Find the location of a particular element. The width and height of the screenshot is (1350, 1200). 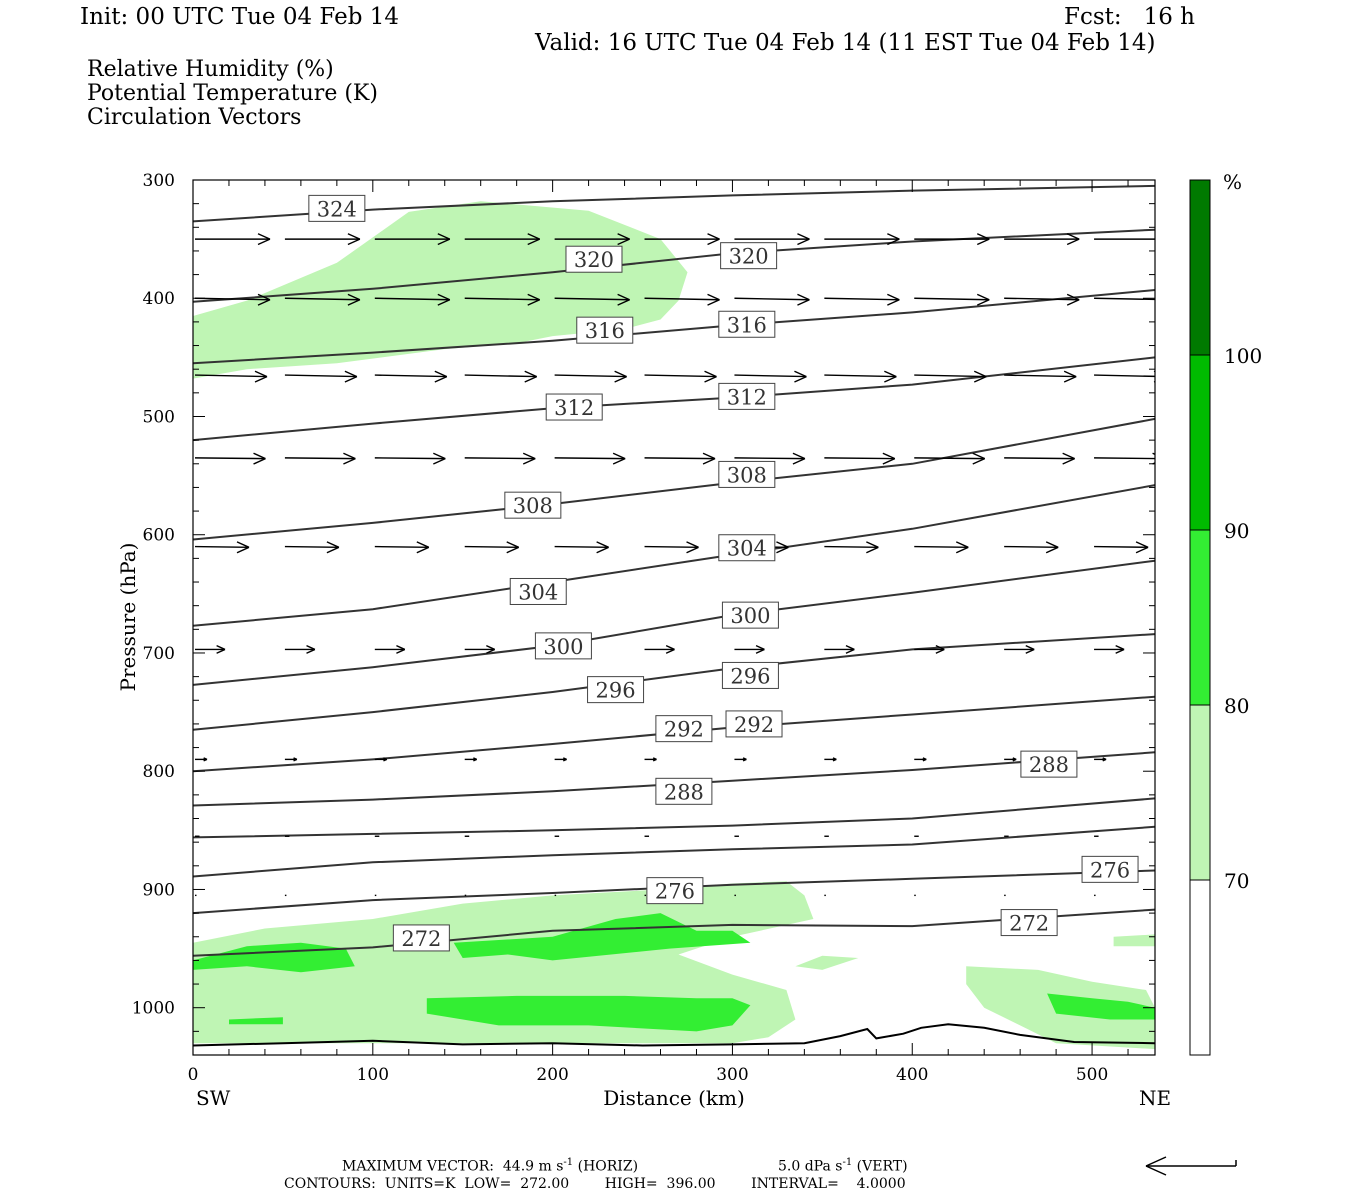

colorbar-tick-label: 100 is located at coordinates (1243, 356).